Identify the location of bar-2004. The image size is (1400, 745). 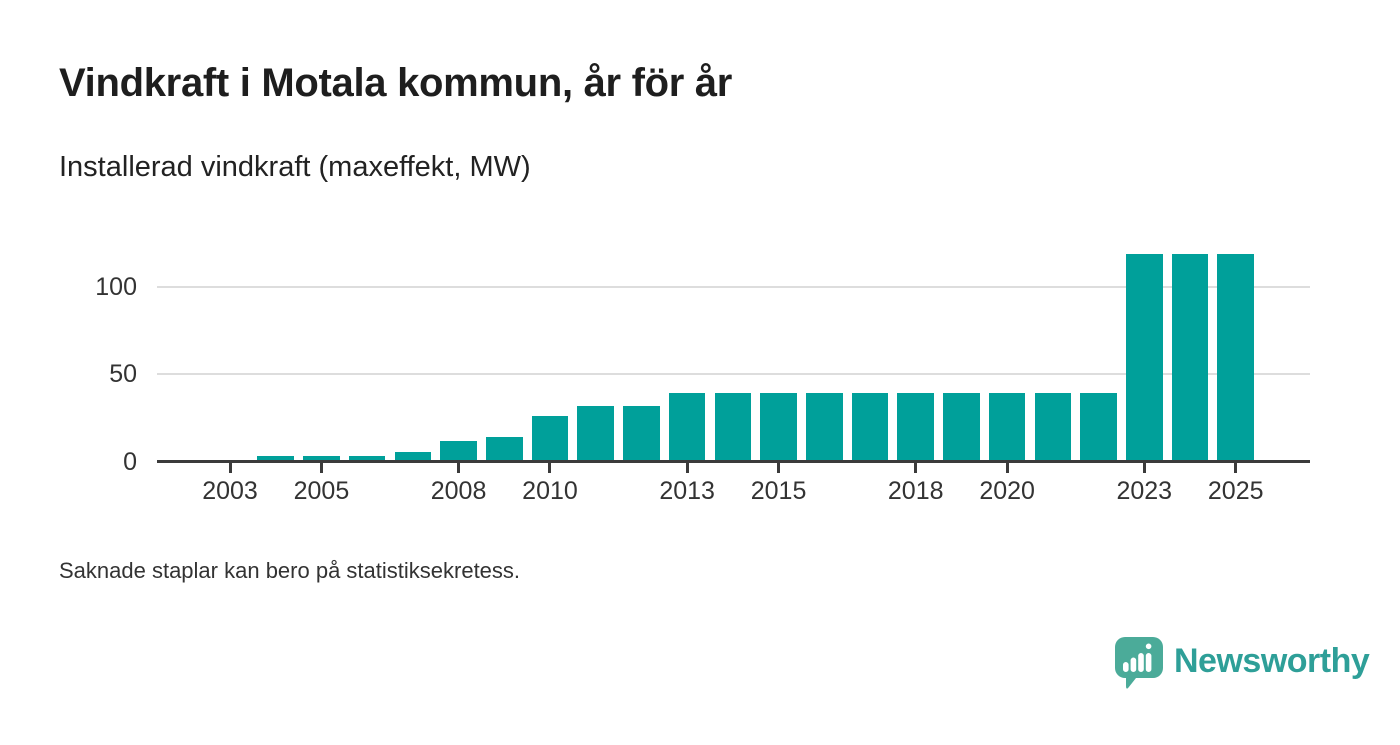
(275, 458).